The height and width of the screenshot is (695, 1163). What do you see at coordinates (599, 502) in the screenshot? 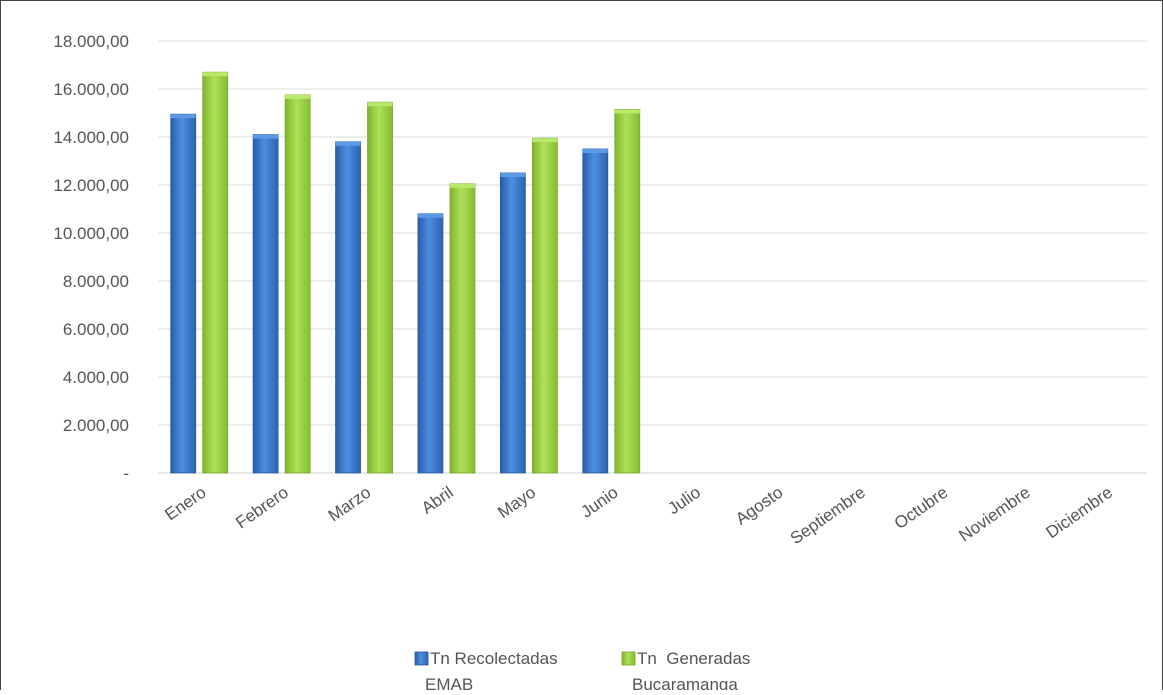
I see `x-tick-label: Junio` at bounding box center [599, 502].